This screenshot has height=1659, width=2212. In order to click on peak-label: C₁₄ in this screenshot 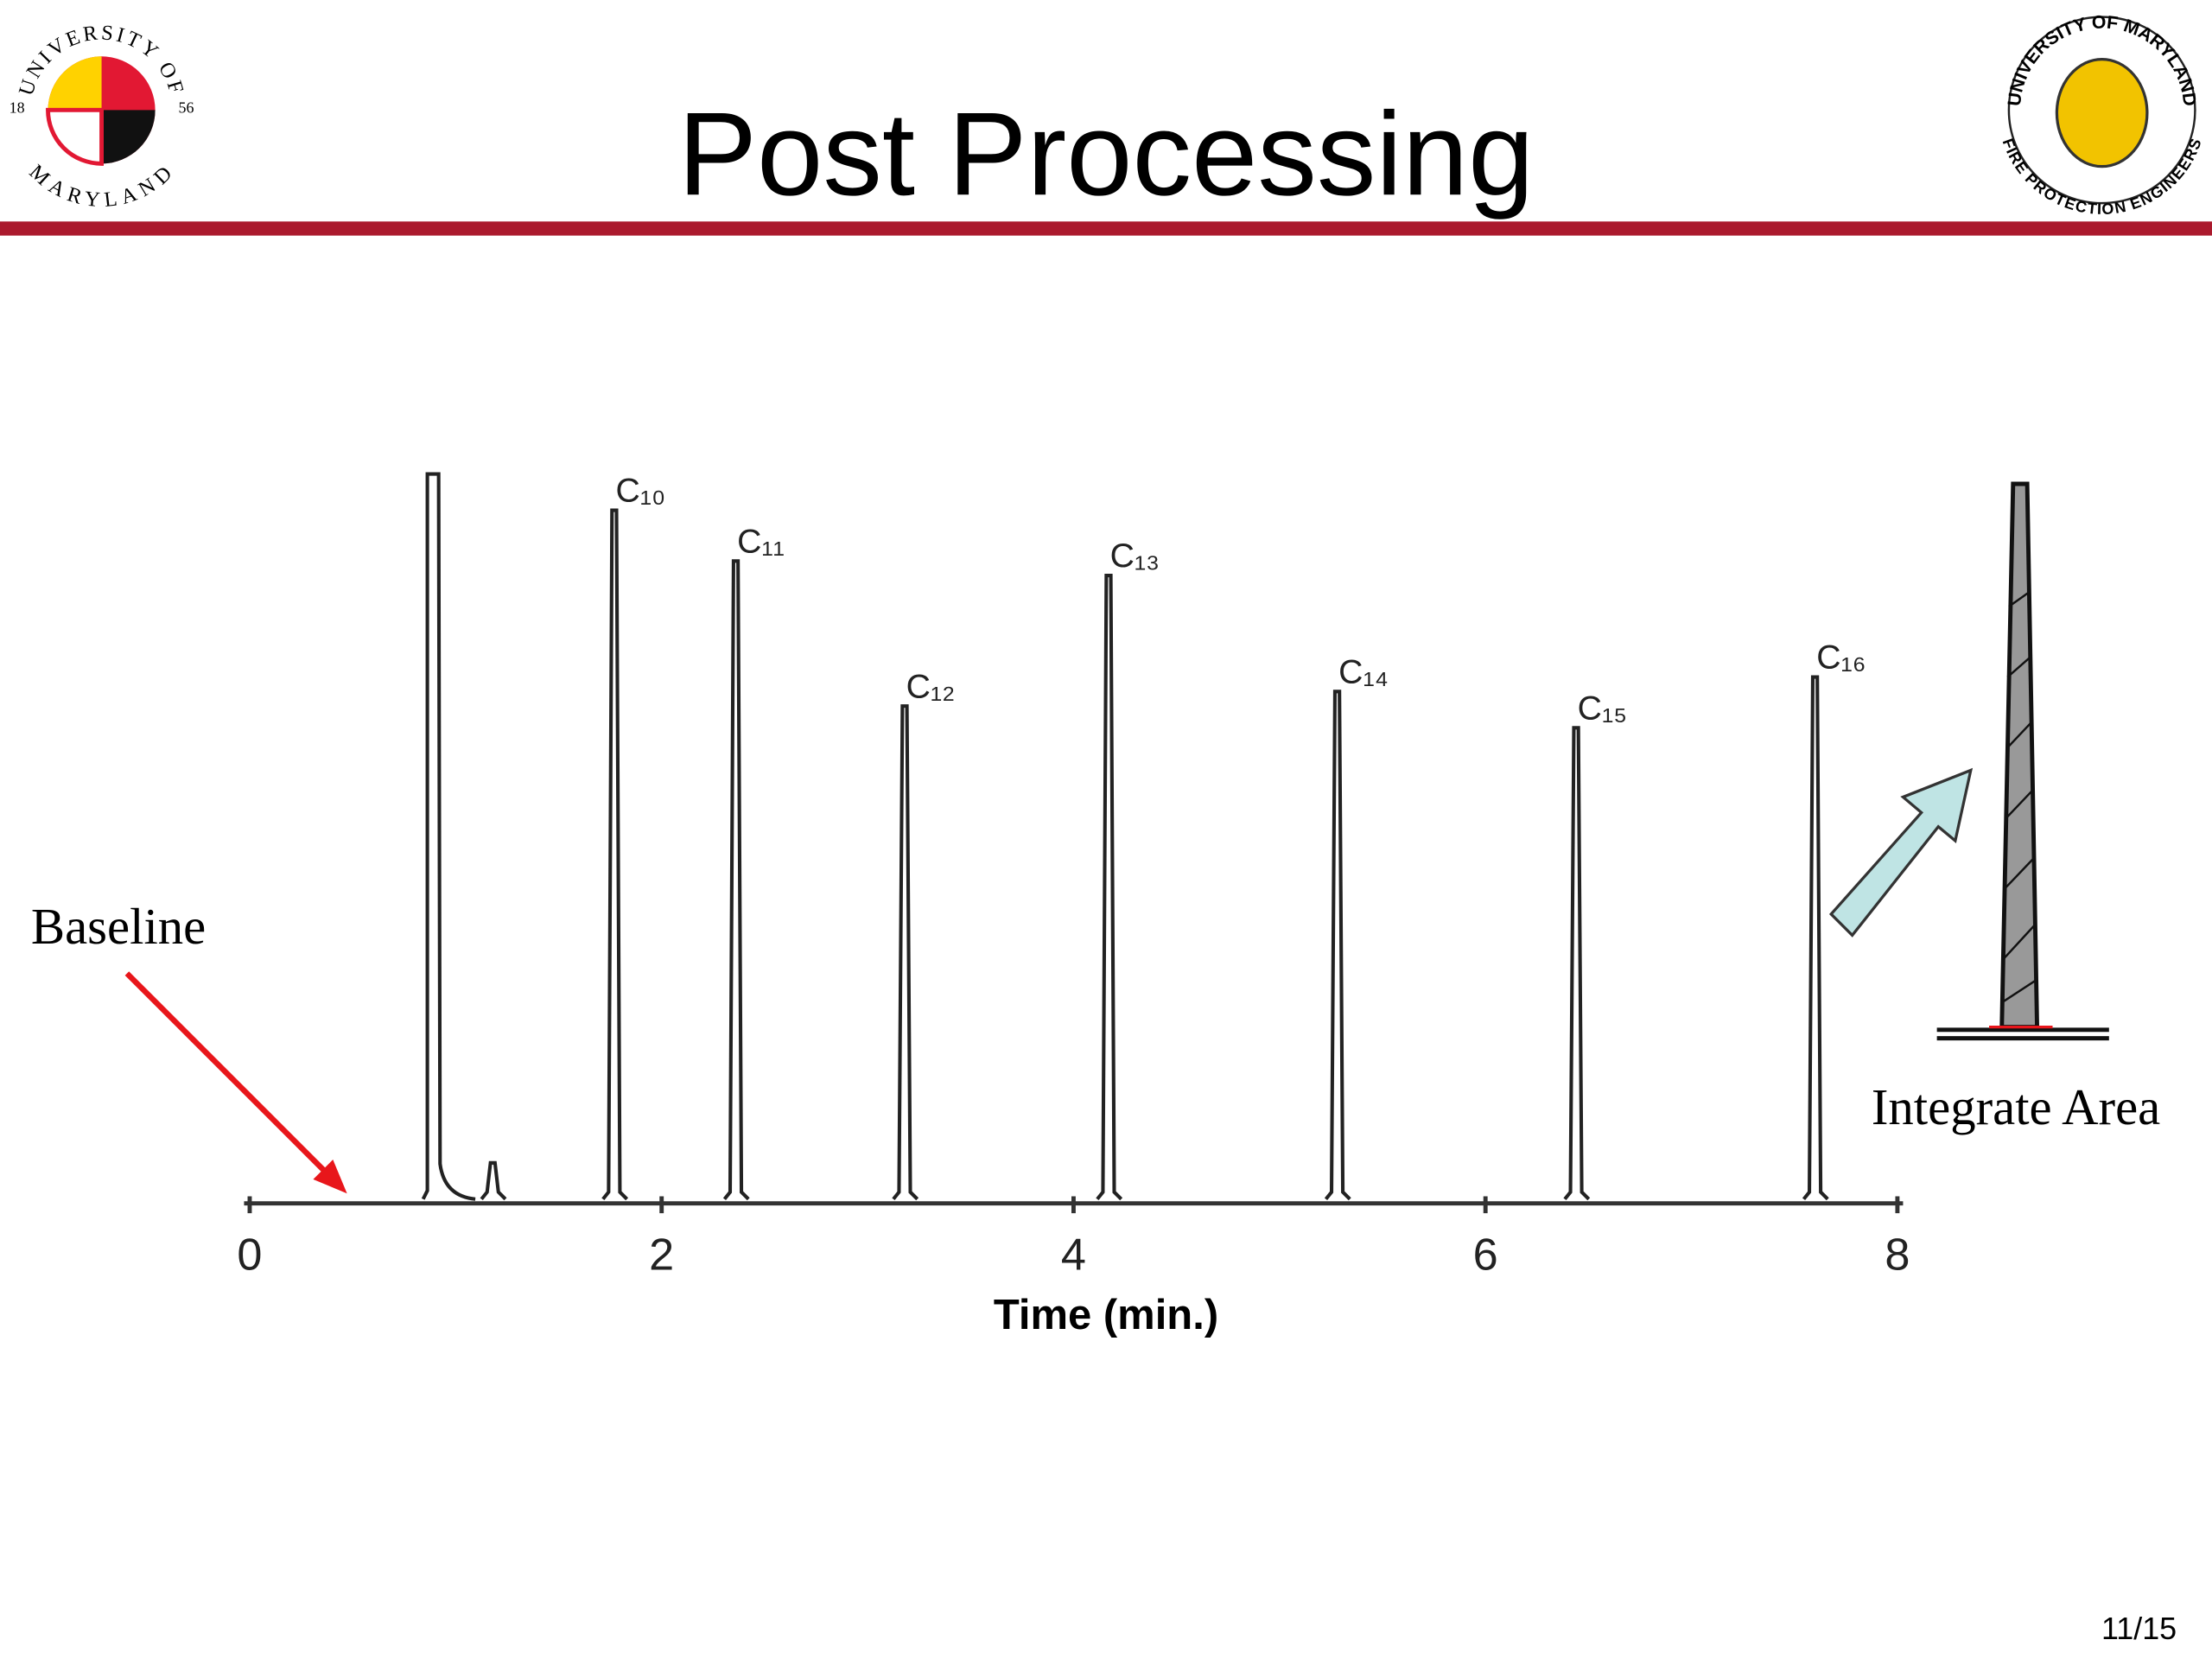, I will do `click(1363, 672)`.